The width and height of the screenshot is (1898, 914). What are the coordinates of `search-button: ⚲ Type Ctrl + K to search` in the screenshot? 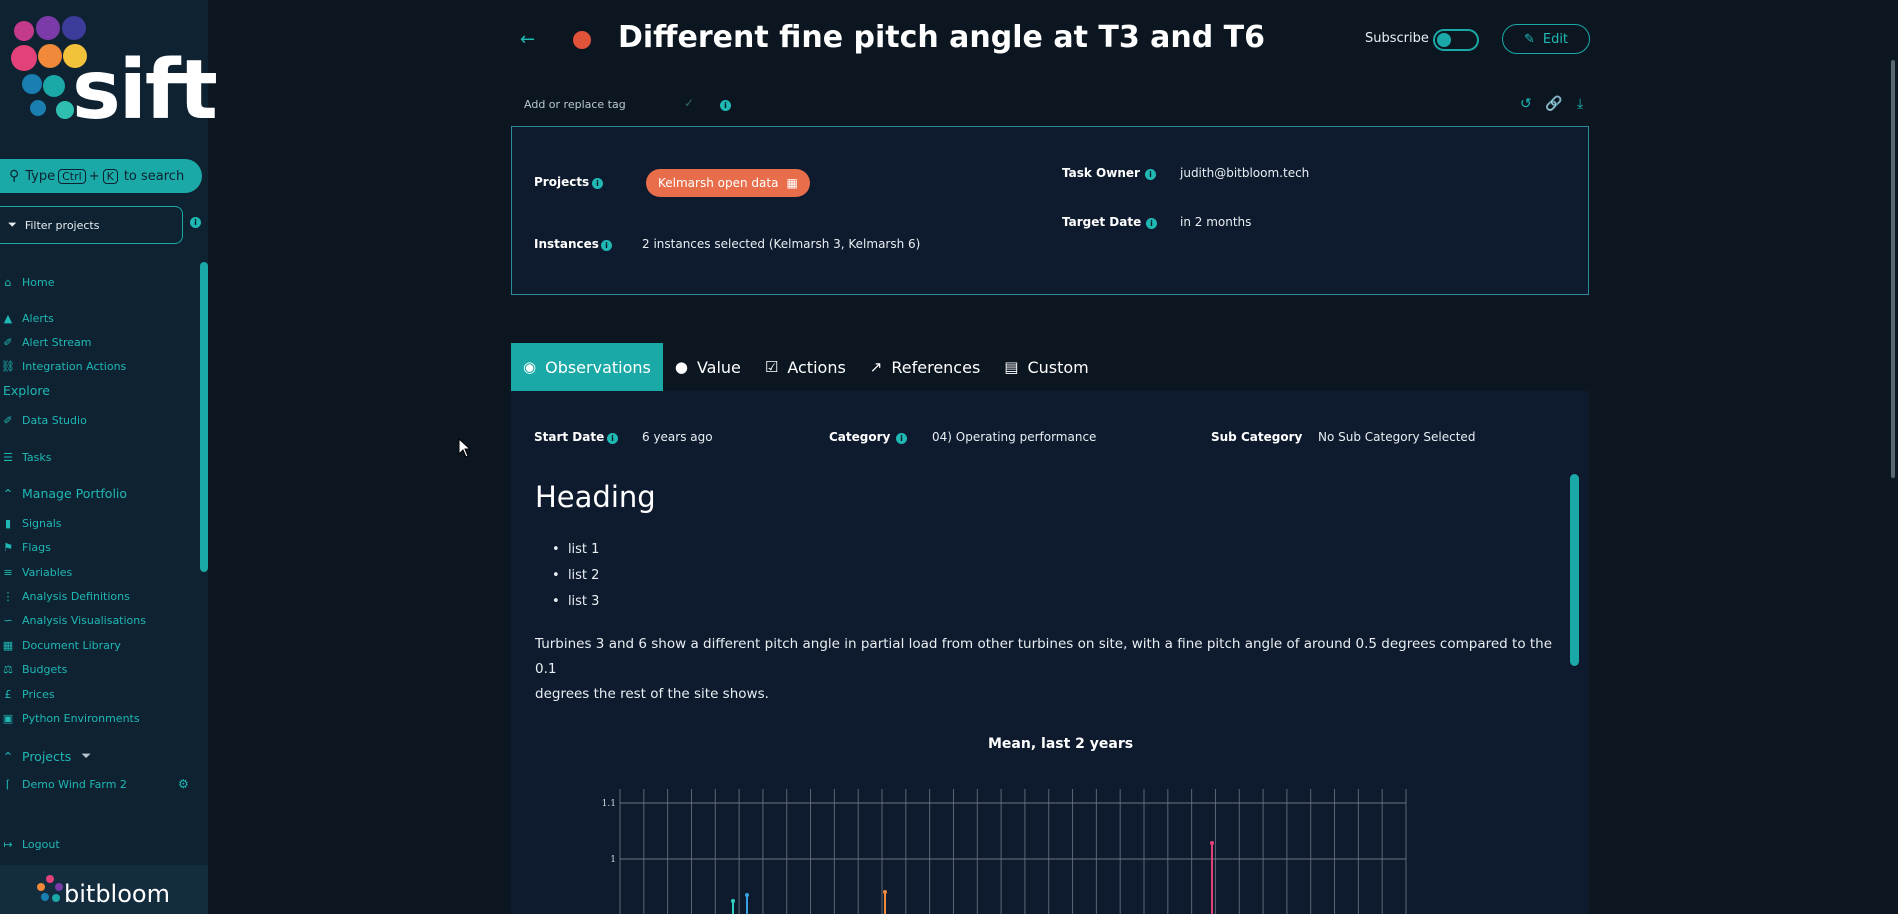 It's located at (101, 176).